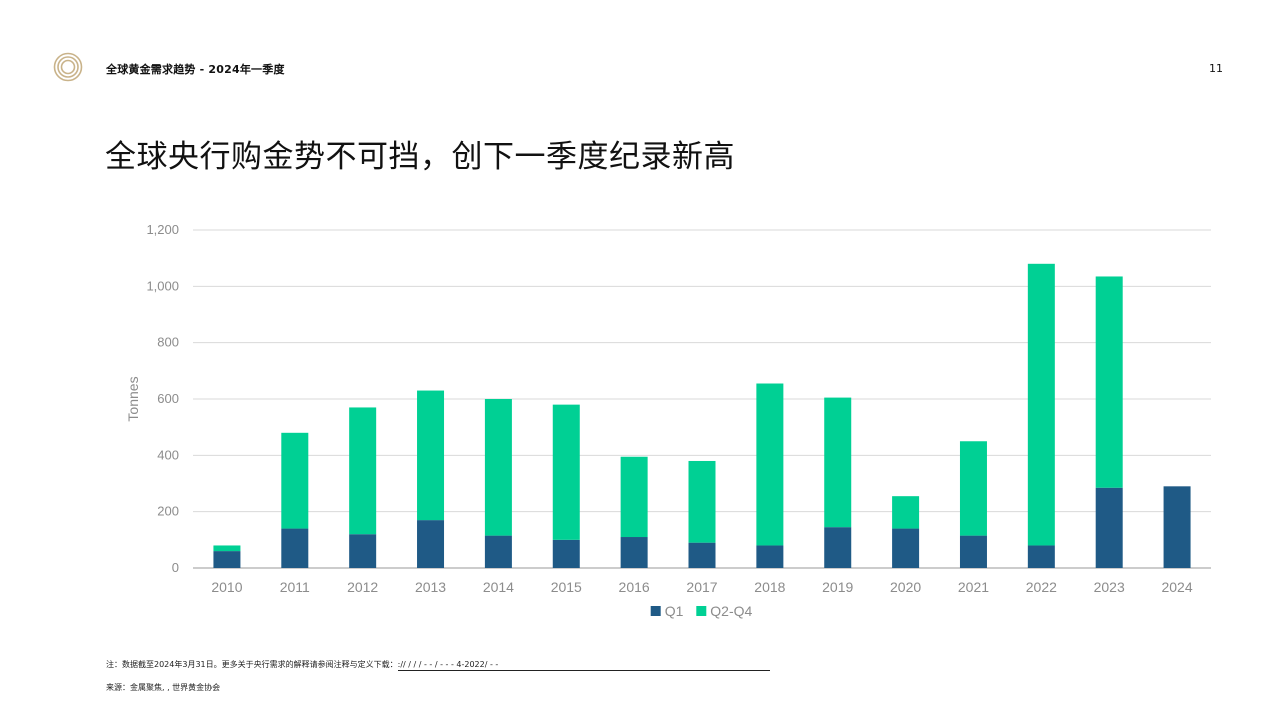 Image resolution: width=1280 pixels, height=720 pixels. Describe the element at coordinates (420, 157) in the screenshot. I see `page-title: 全球央行购金势不可挡，创下一季度纪录新高` at that location.